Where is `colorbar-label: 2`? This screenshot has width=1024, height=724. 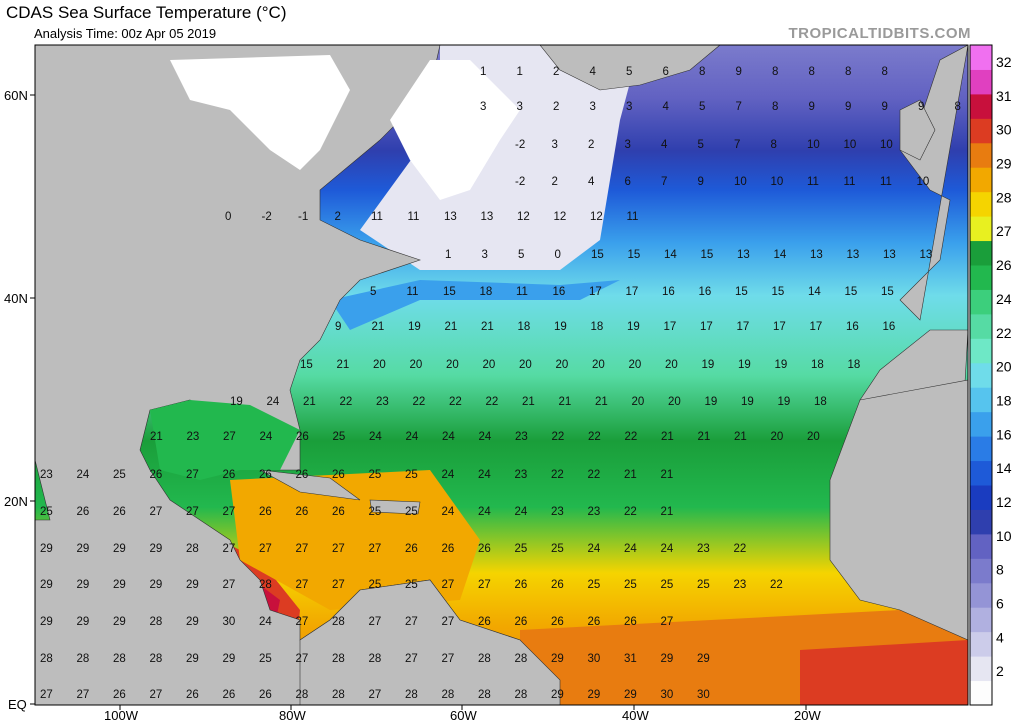 colorbar-label: 2 is located at coordinates (1000, 671).